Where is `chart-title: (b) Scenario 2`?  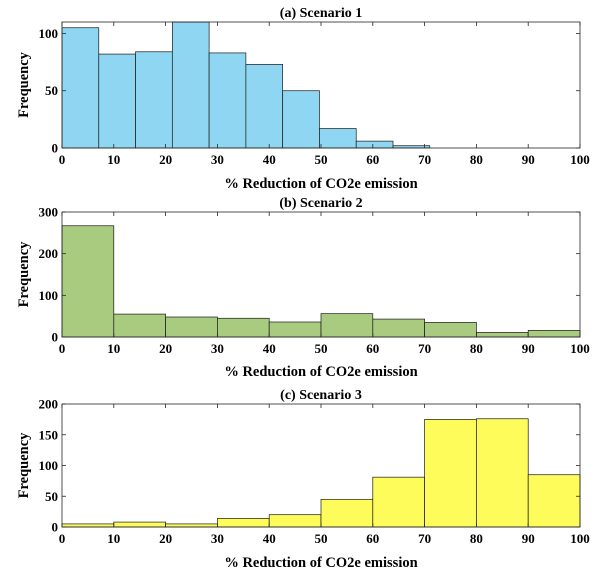
chart-title: (b) Scenario 2 is located at coordinates (320, 203).